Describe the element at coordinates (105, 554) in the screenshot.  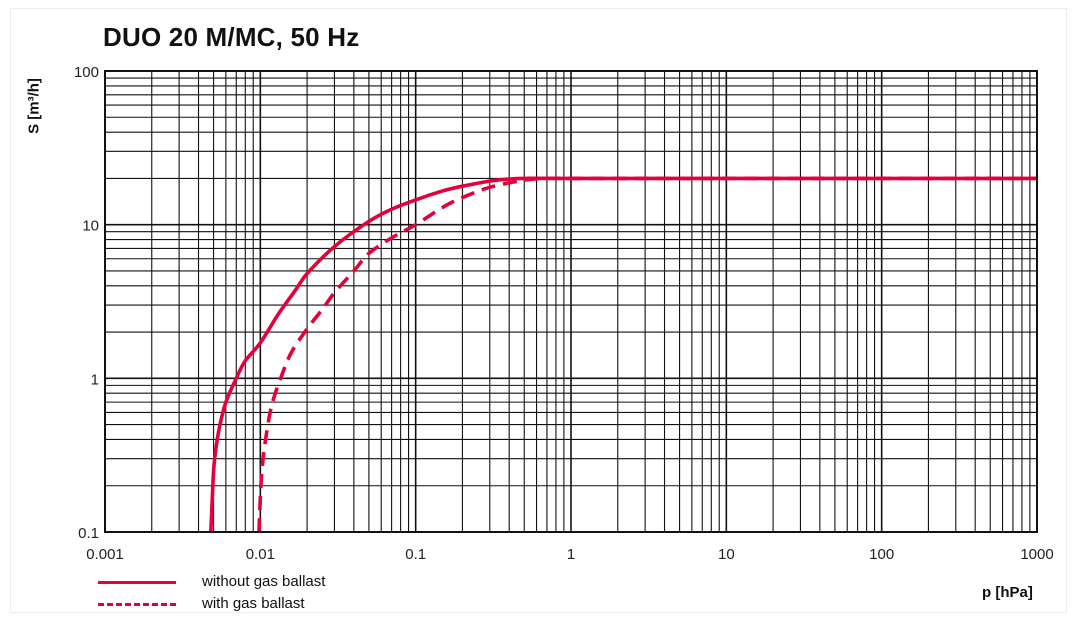
I see `x-tick-label: 0.001` at that location.